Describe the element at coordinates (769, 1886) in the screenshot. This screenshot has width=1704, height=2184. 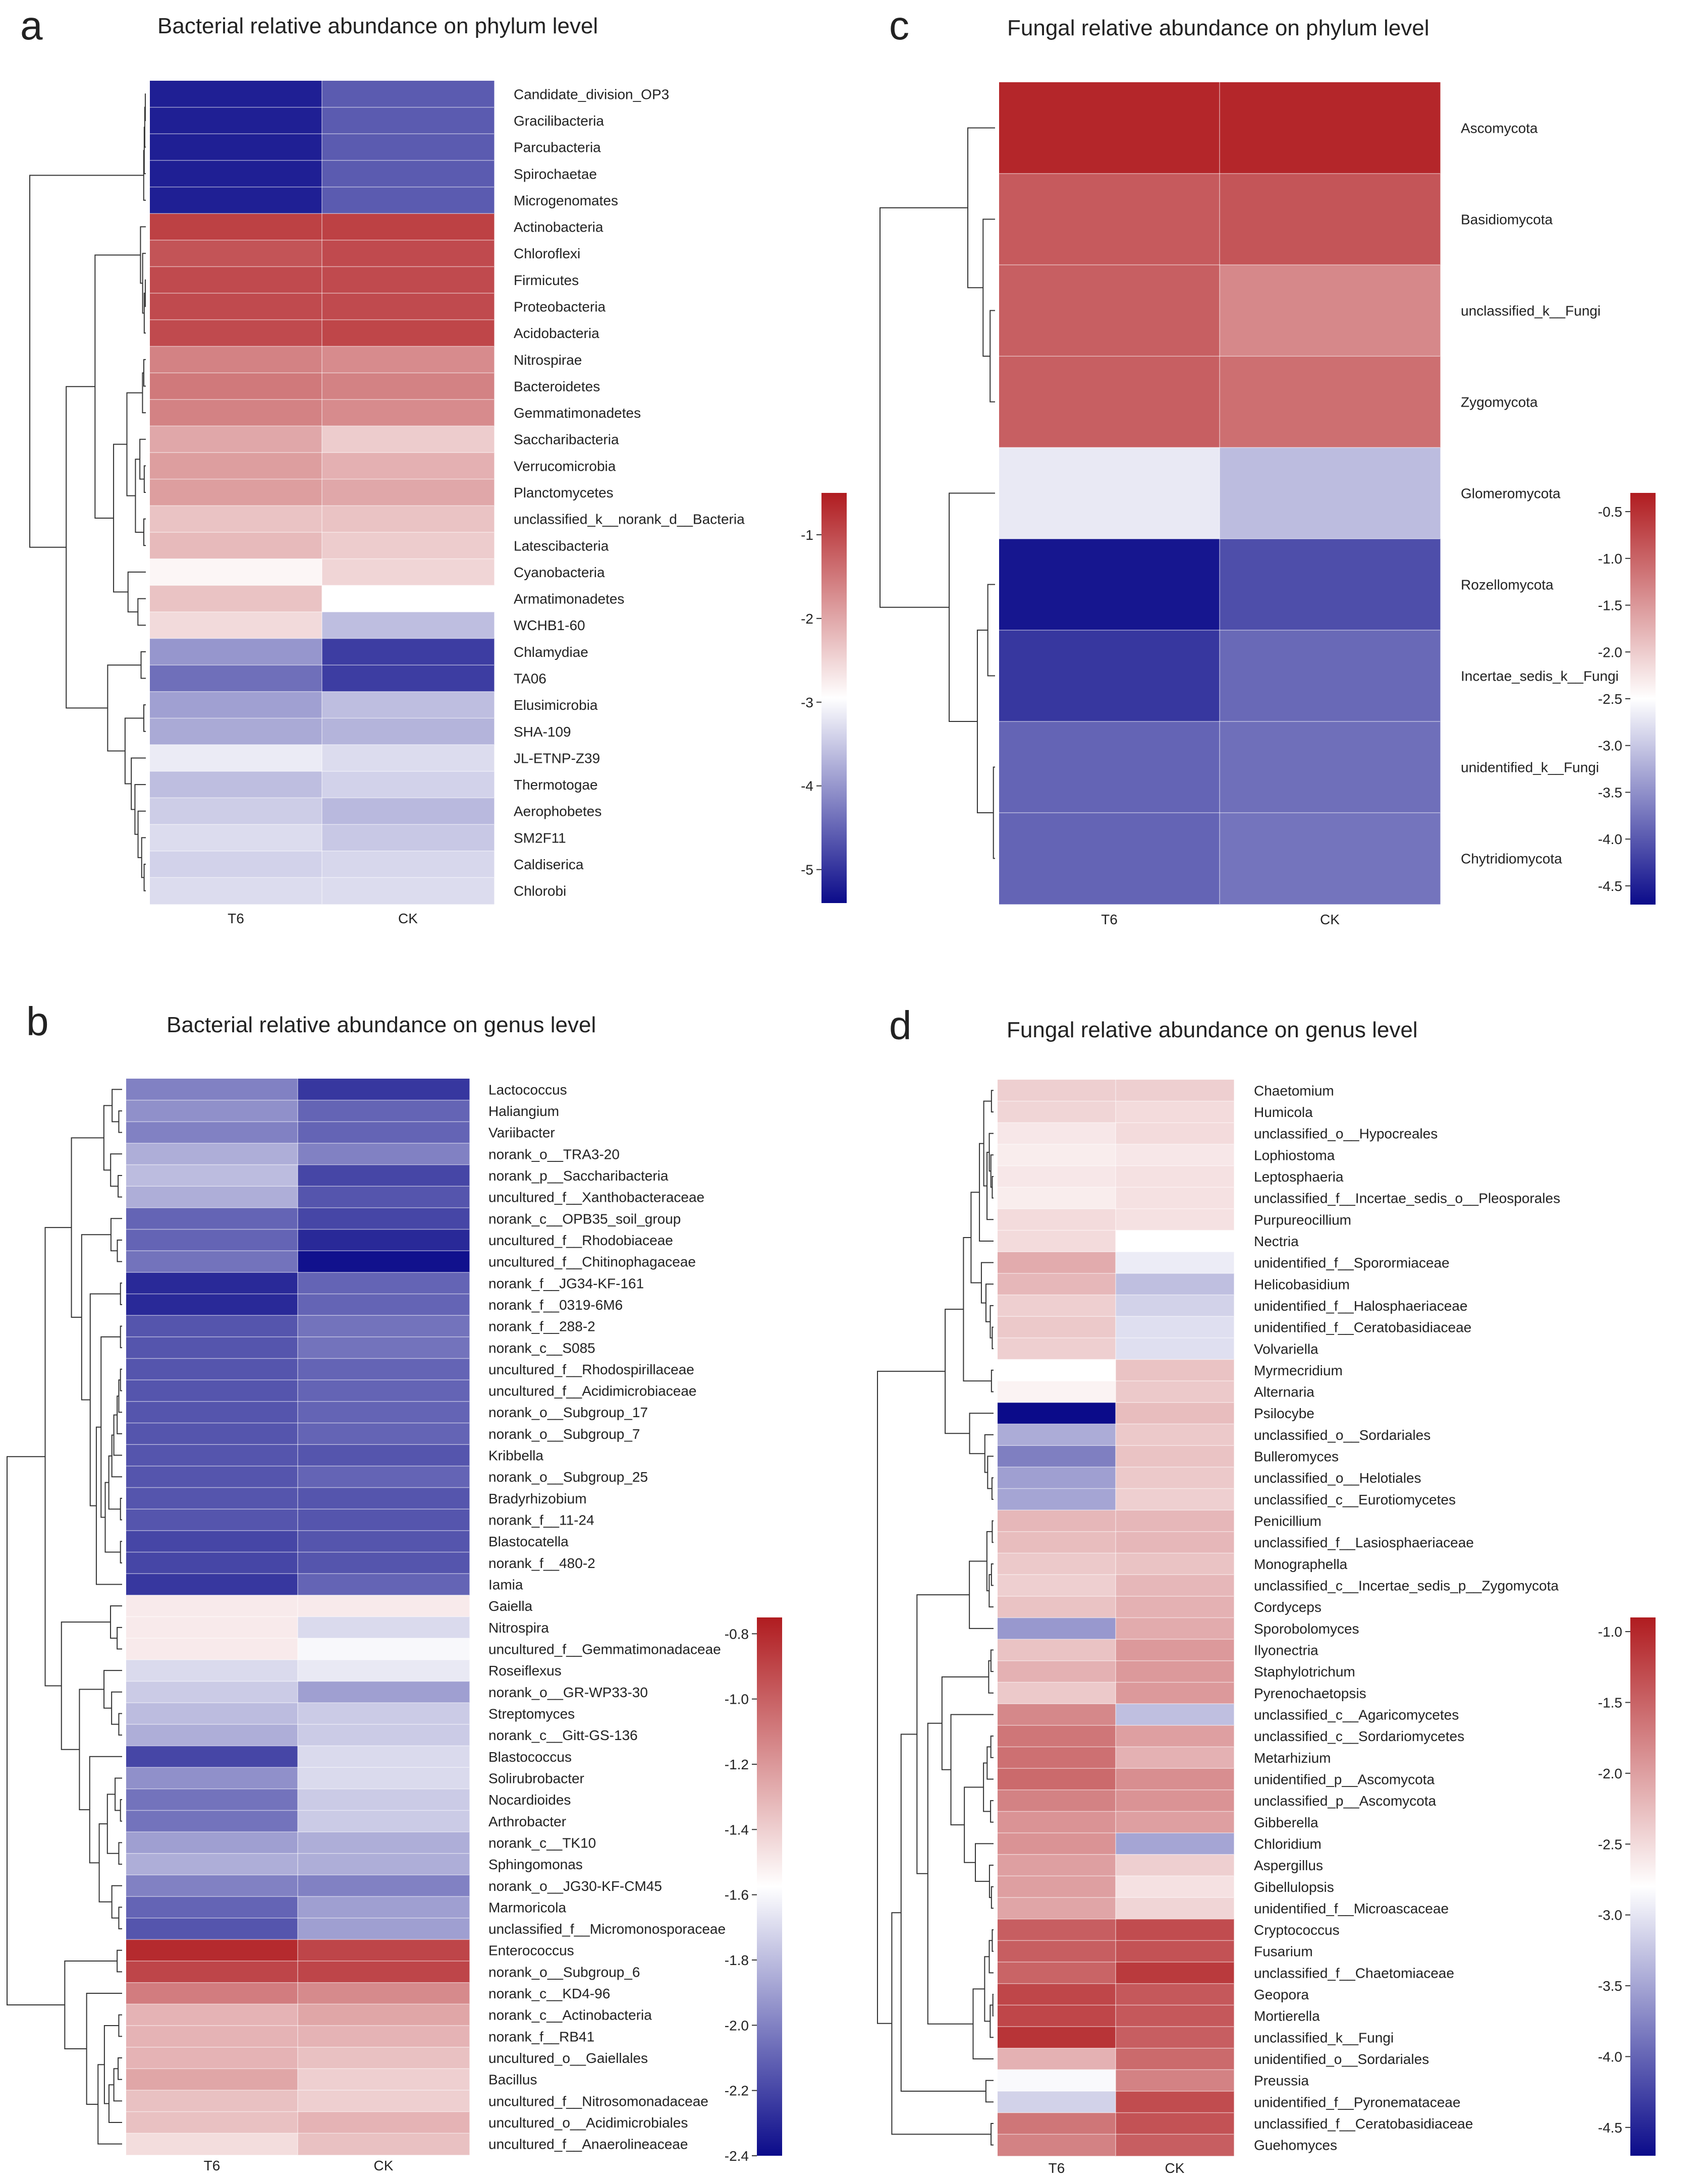
I see `color-scale-bar` at that location.